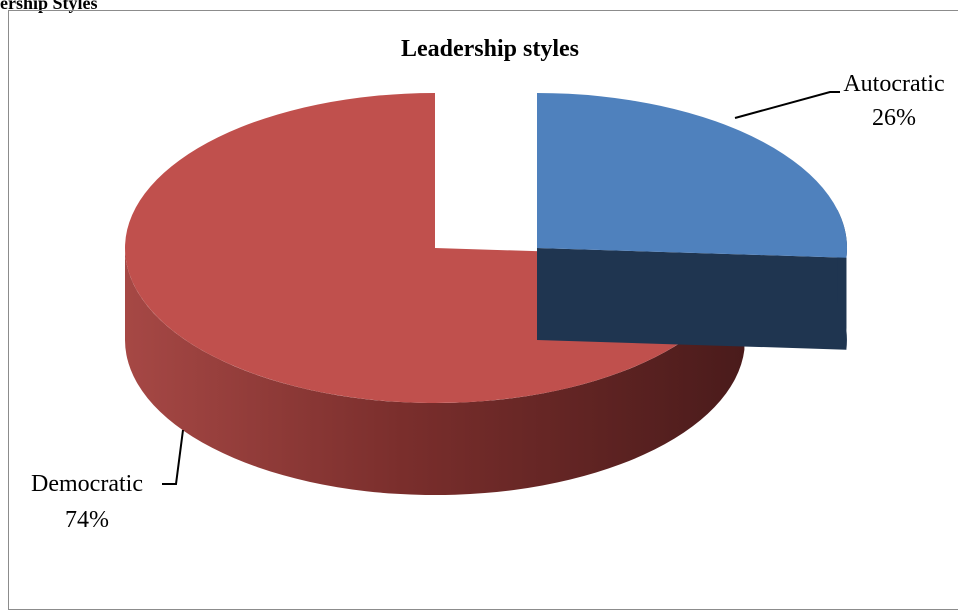 Image resolution: width=958 pixels, height=610 pixels. What do you see at coordinates (87, 520) in the screenshot?
I see `data-label-democratic-pct: 74%` at bounding box center [87, 520].